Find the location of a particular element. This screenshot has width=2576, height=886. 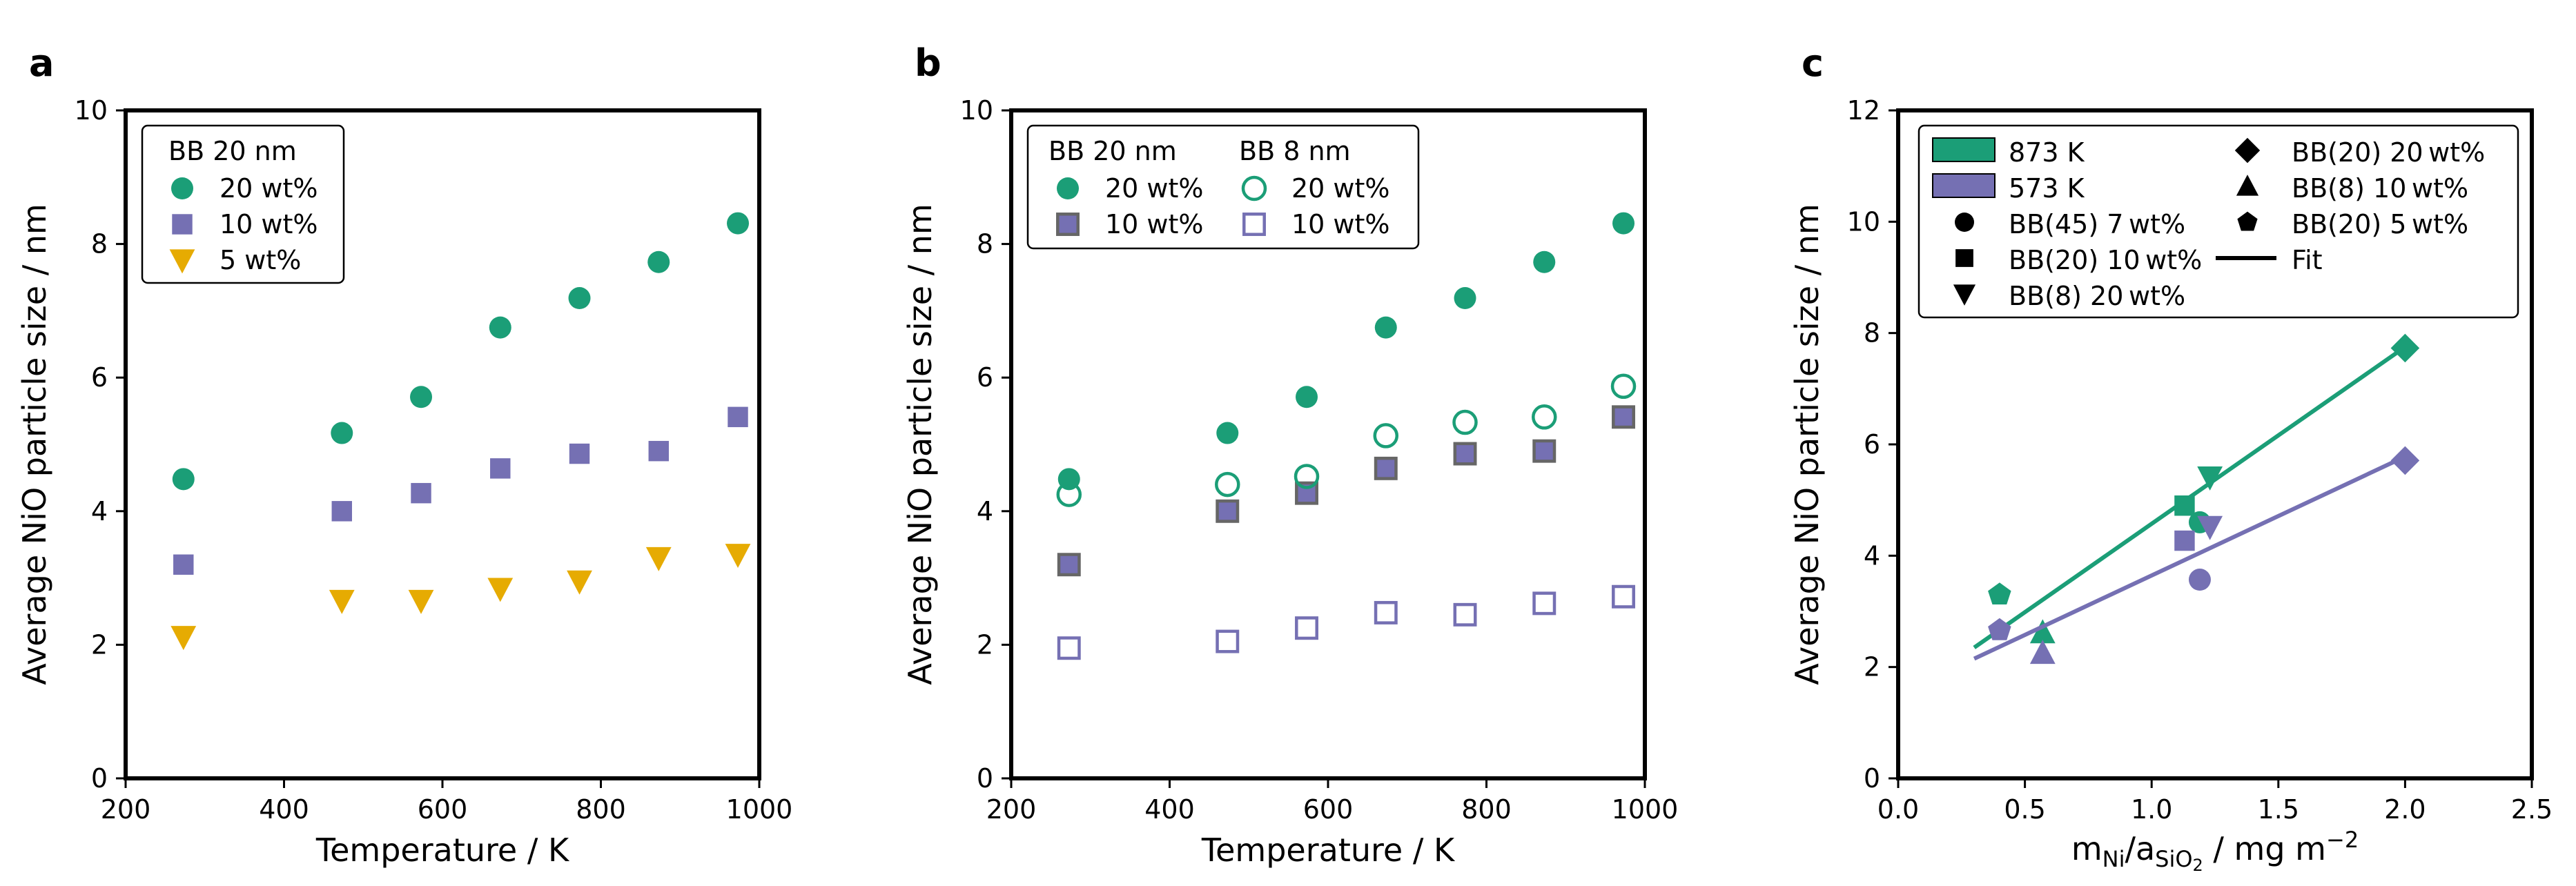

x-tick-label: 1000 is located at coordinates (1645, 809).